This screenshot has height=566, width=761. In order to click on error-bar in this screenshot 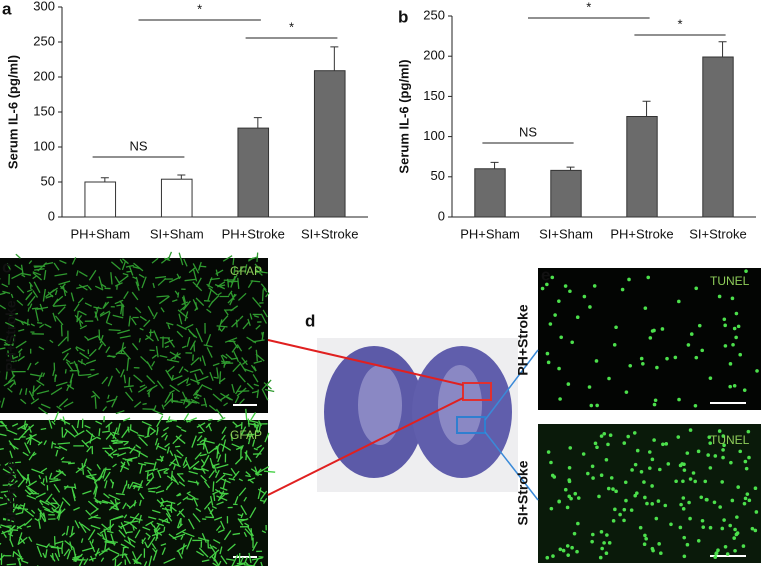, I will do `click(722, 49)`.